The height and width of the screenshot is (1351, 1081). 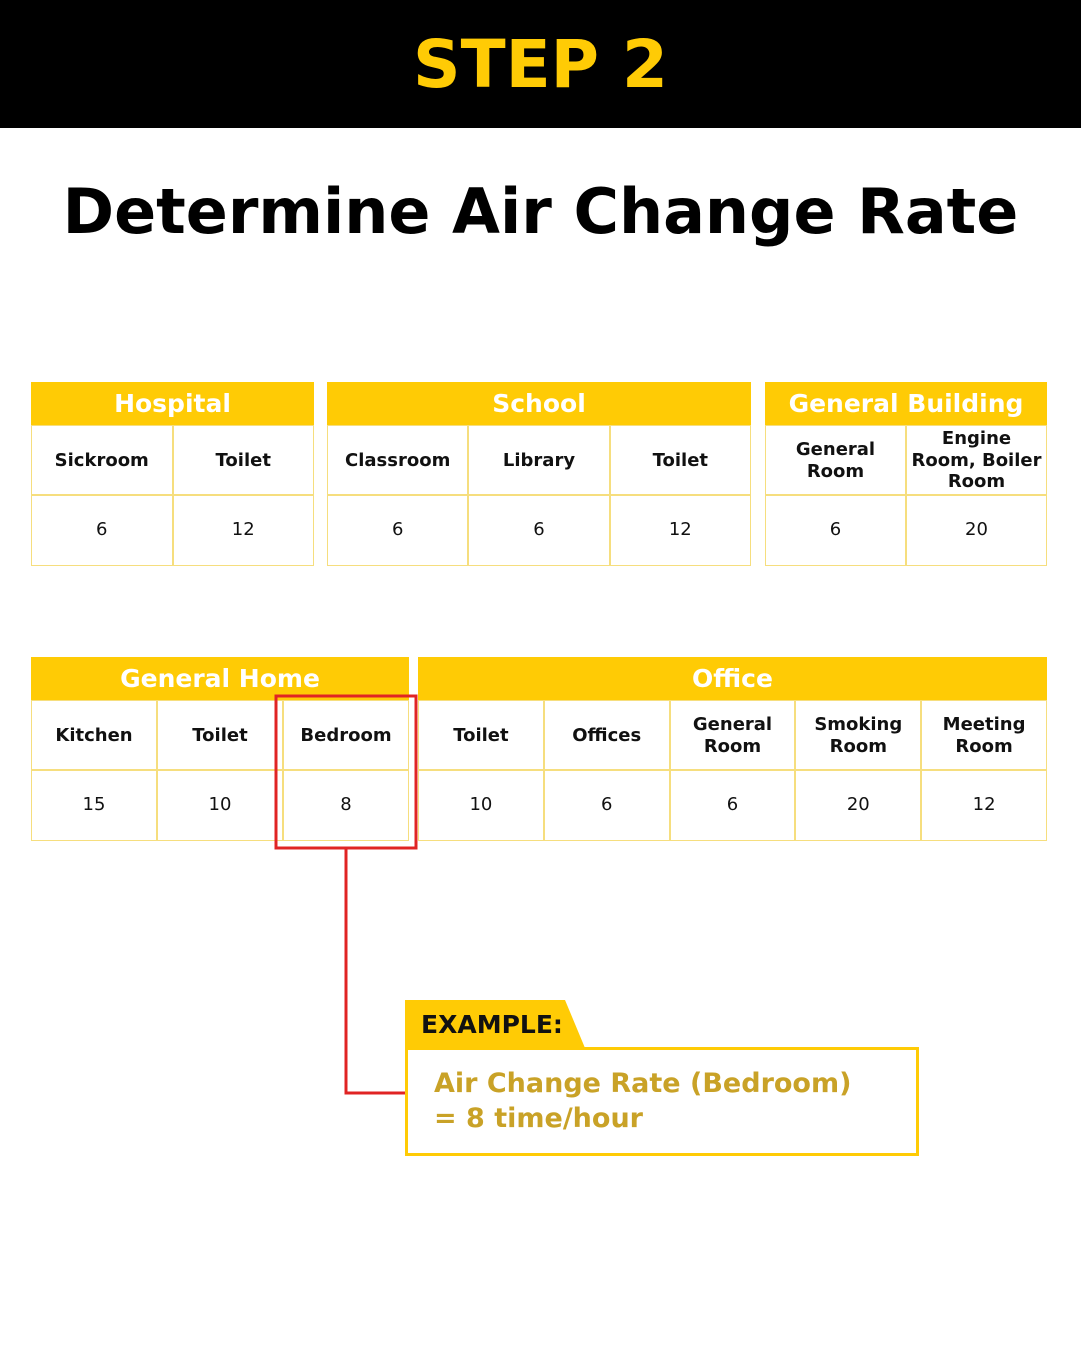 What do you see at coordinates (538, 1119) in the screenshot?
I see `example-line: = 8 time/hour` at bounding box center [538, 1119].